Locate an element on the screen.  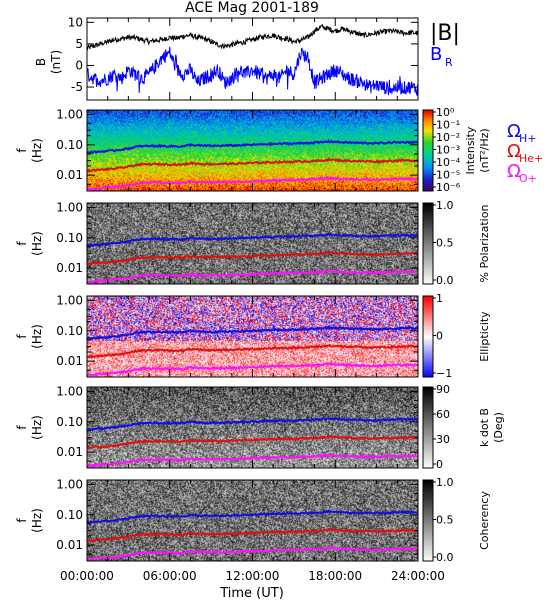
colorbar-tick-label: 60 is located at coordinates (443, 414).